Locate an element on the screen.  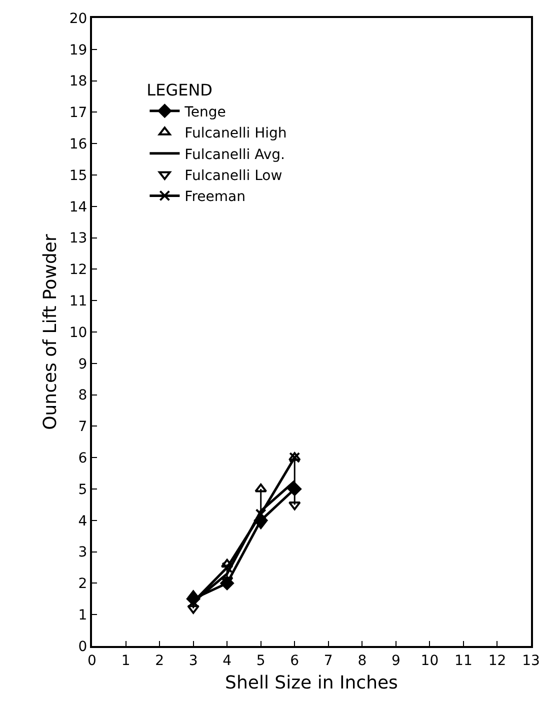
y-tick-label: 11 is located at coordinates (78, 302).